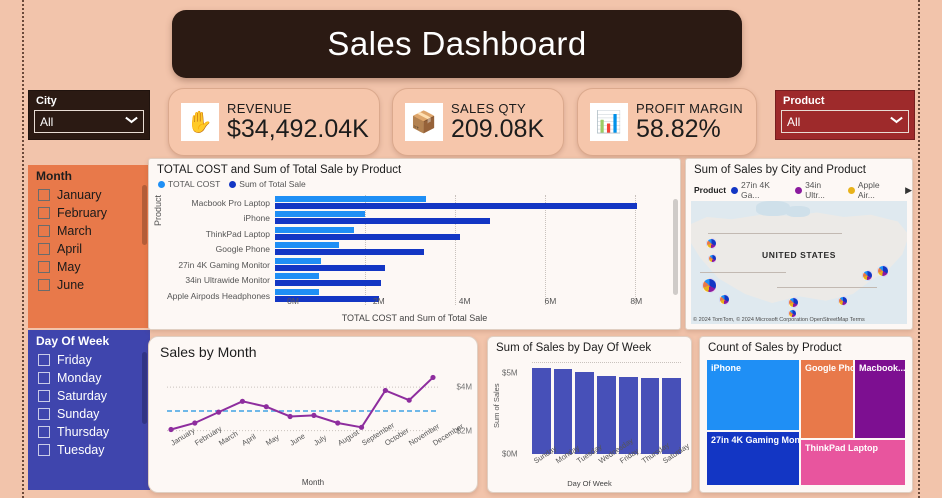 This screenshot has width=942, height=498. What do you see at coordinates (89, 396) in the screenshot?
I see `slicer-dow-item-saturday: Saturday` at bounding box center [89, 396].